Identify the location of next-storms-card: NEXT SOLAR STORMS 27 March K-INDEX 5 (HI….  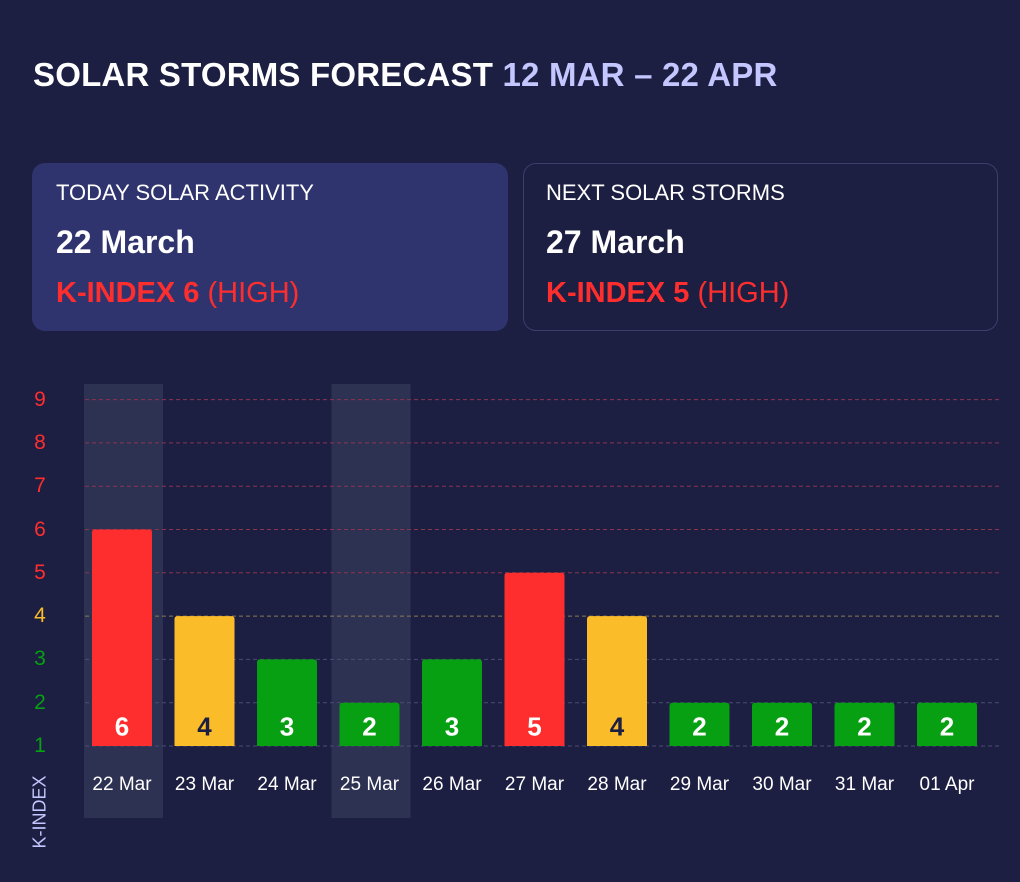
(760, 247).